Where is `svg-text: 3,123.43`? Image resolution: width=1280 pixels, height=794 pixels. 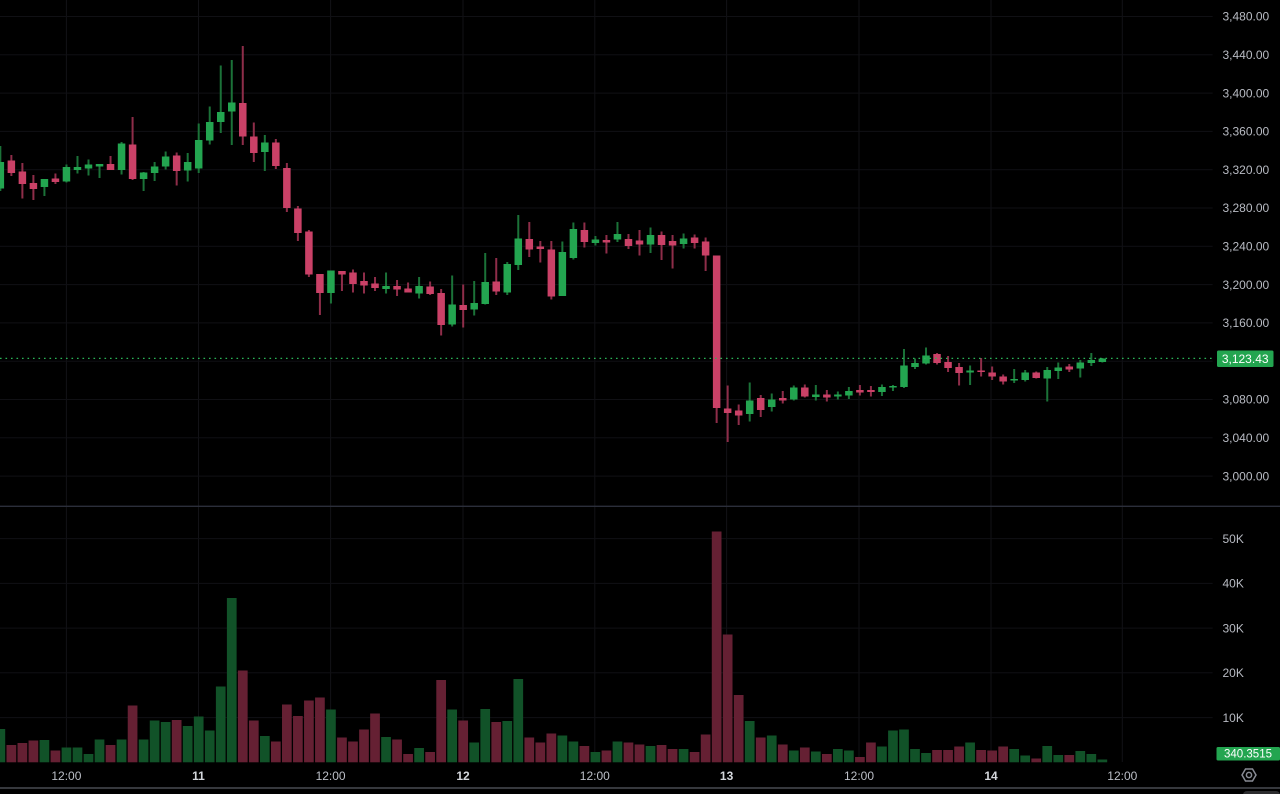
svg-text: 3,123.43 is located at coordinates (1245, 359).